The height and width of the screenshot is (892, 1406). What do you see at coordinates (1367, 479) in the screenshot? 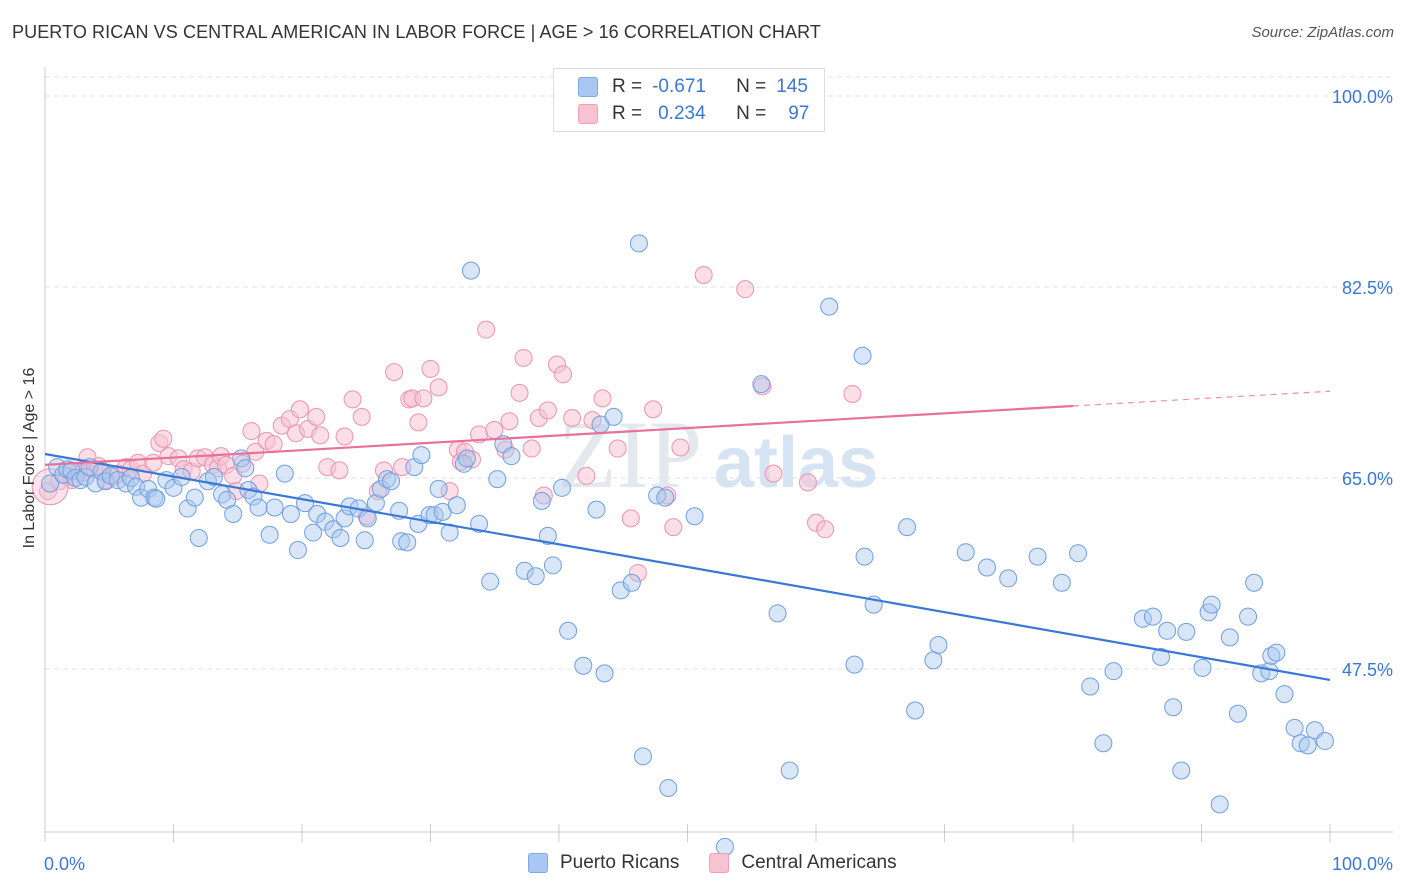
I see `y-tick-label: 65.0%` at bounding box center [1367, 479].